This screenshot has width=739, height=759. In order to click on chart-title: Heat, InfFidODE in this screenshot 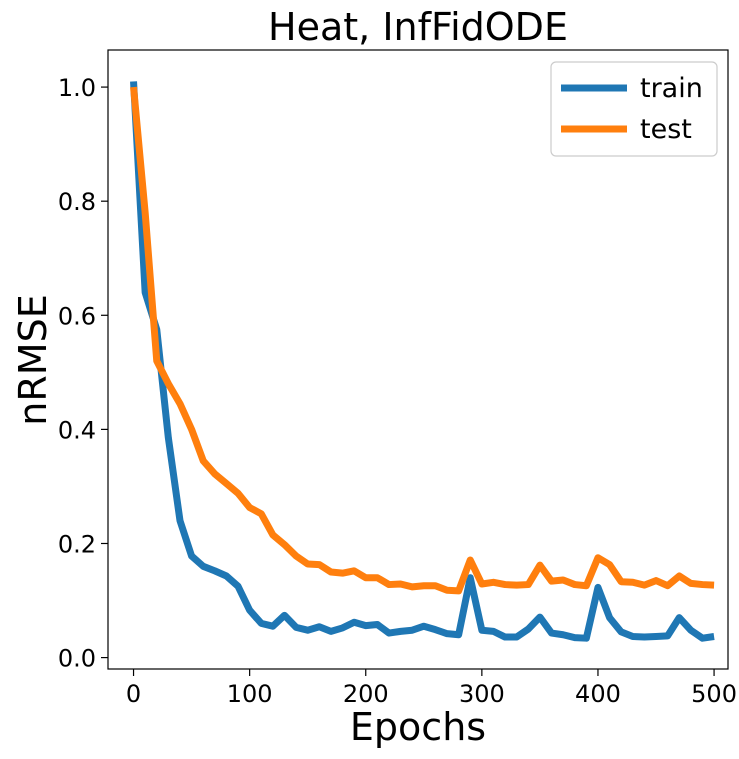, I will do `click(418, 27)`.